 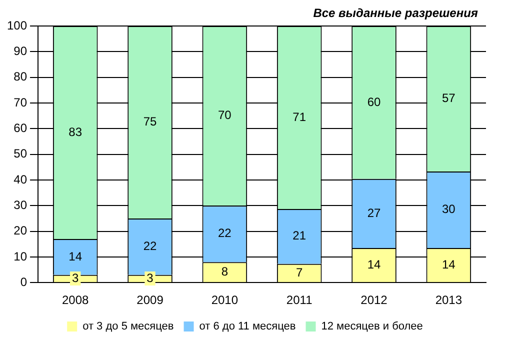 What do you see at coordinates (449, 98) in the screenshot?
I see `data-label: 57` at bounding box center [449, 98].